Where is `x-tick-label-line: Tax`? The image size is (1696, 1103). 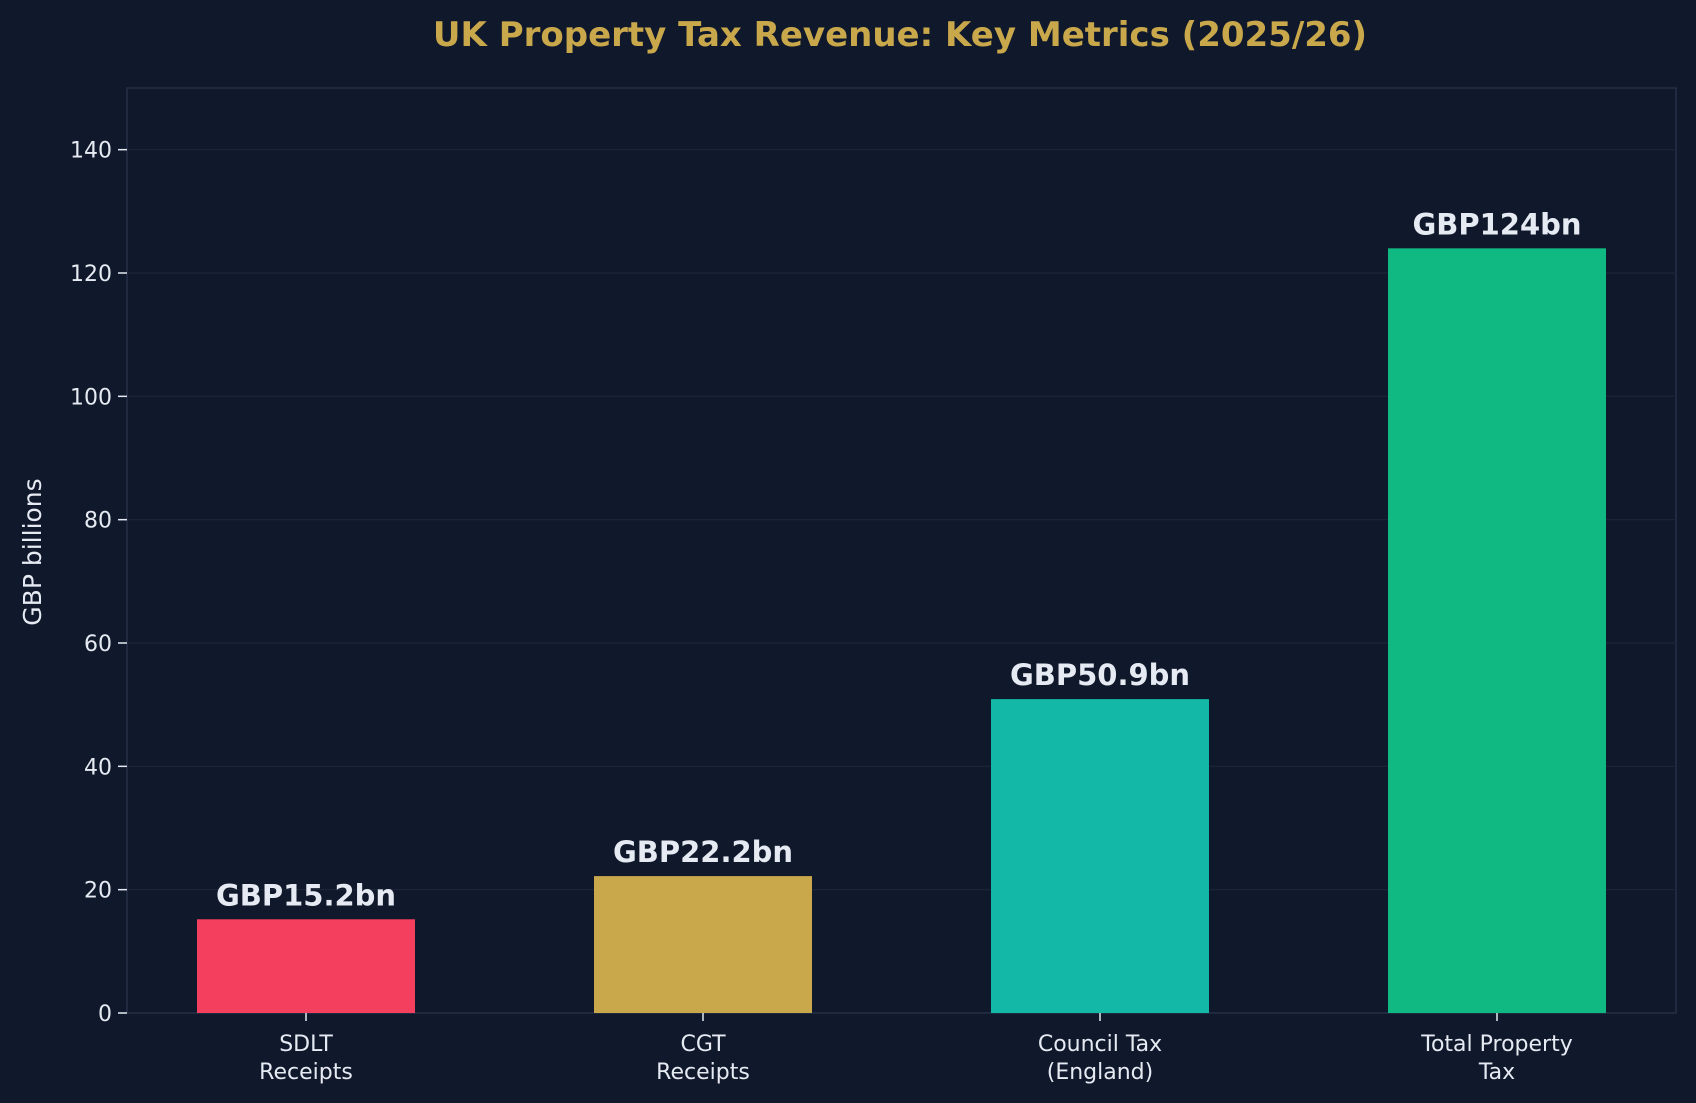
x-tick-label-line: Tax is located at coordinates (1496, 1072).